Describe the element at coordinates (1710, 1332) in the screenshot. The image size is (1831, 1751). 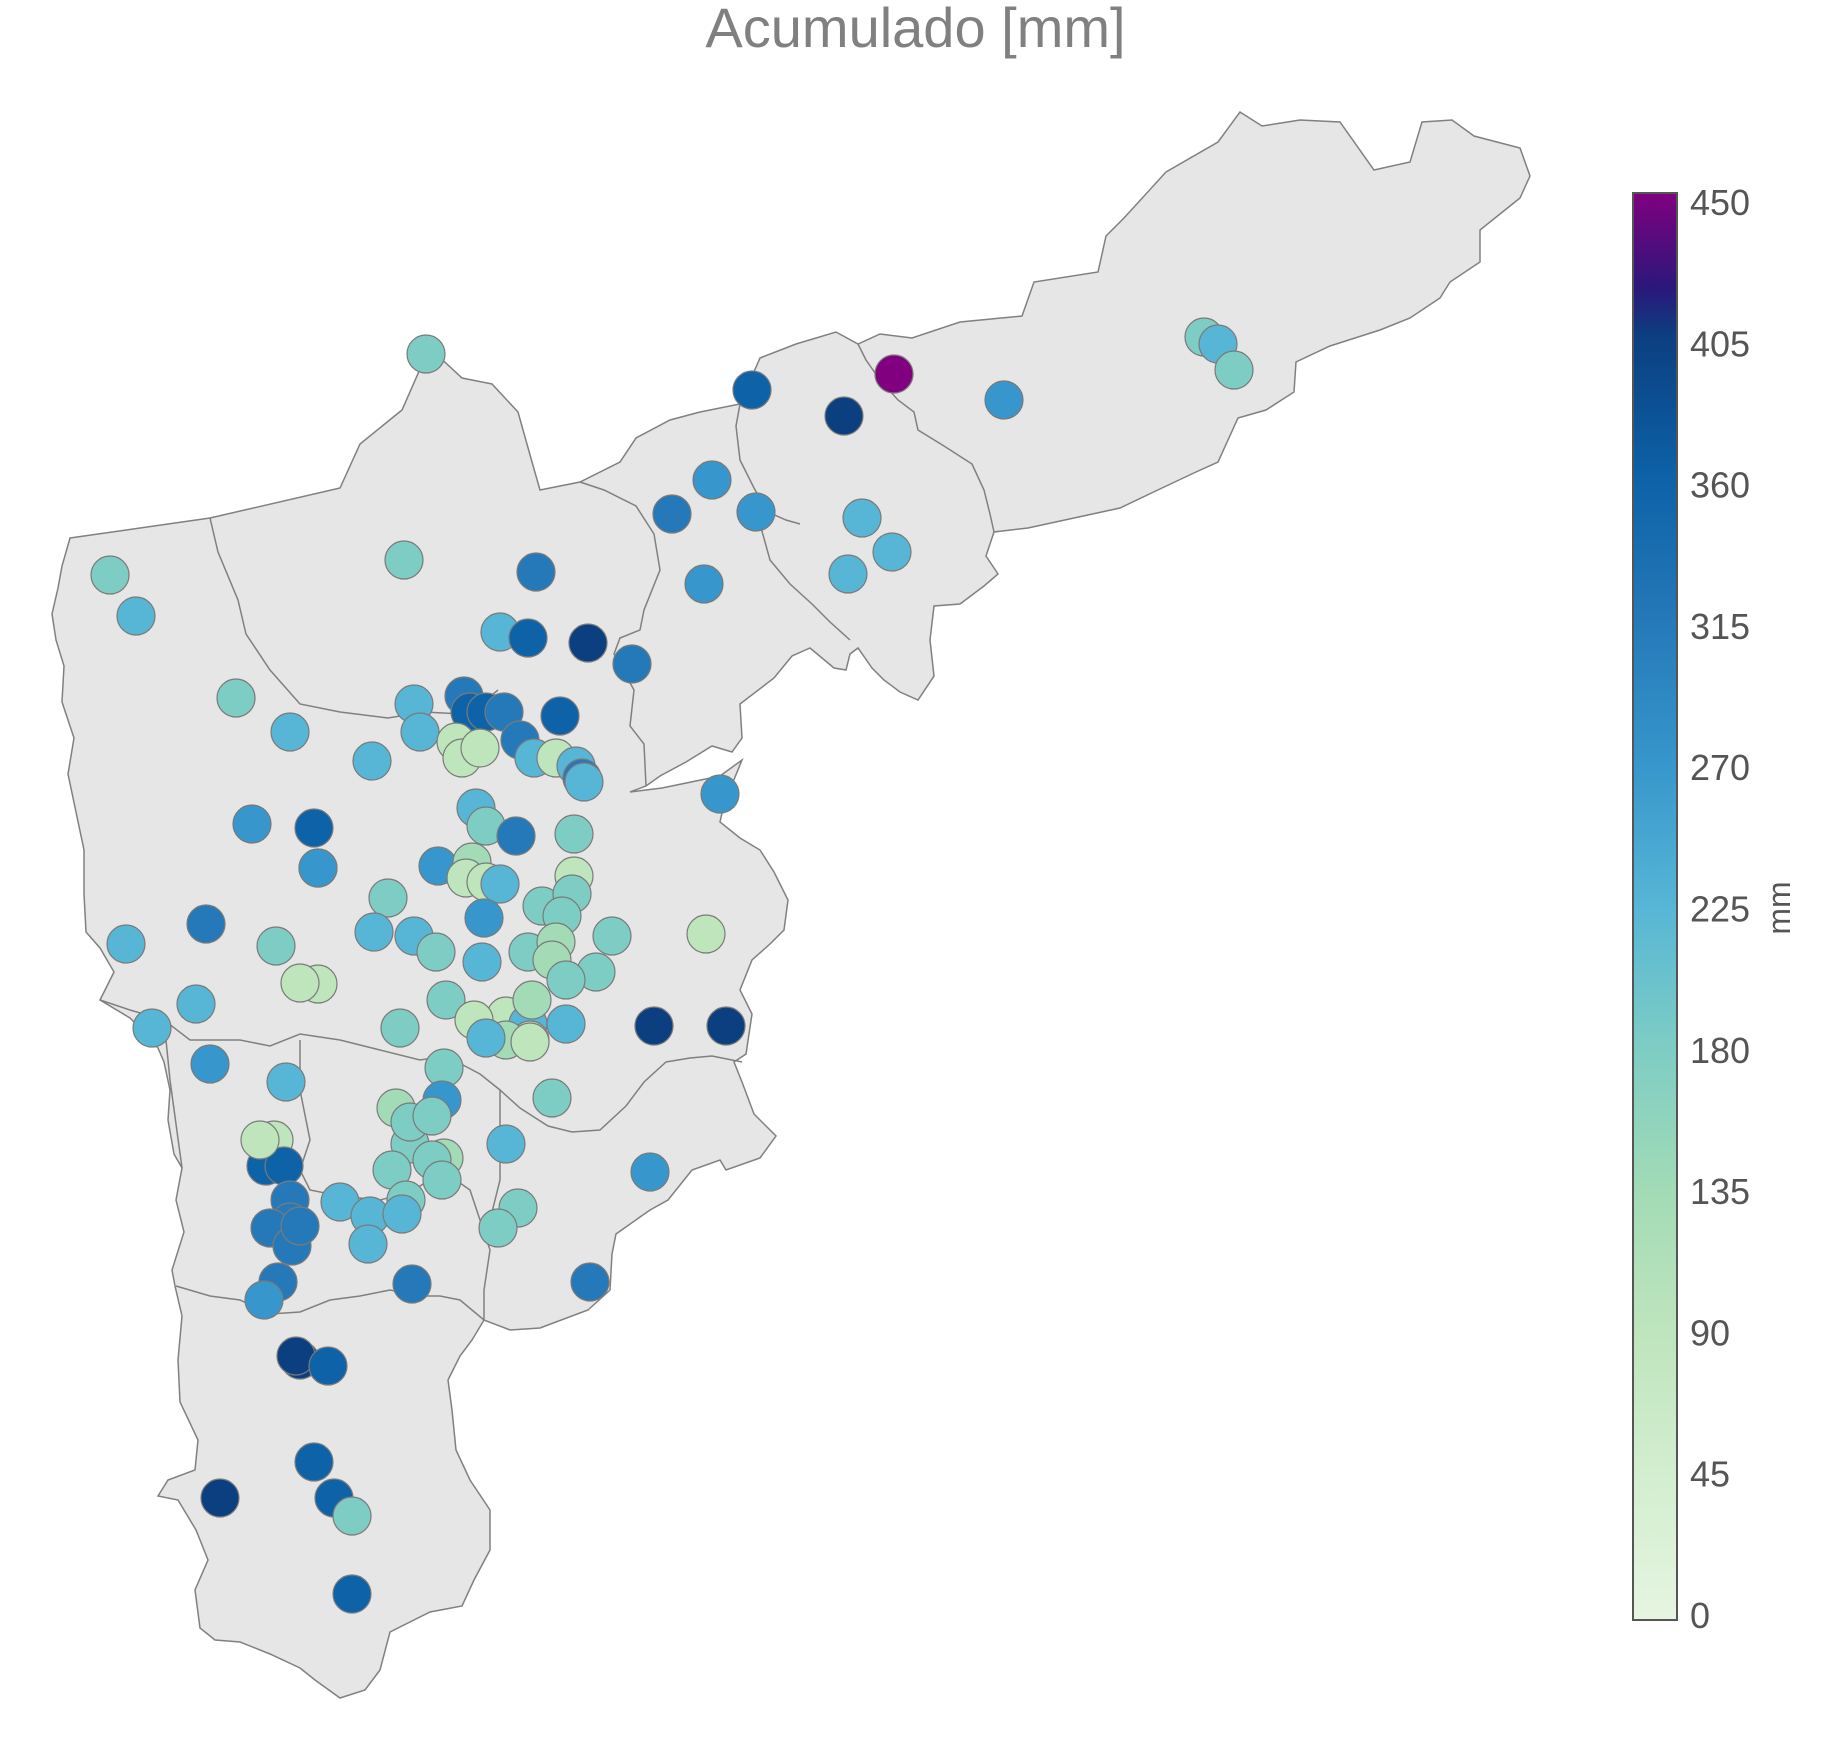
I see `colorbar-tick-label: 90` at that location.